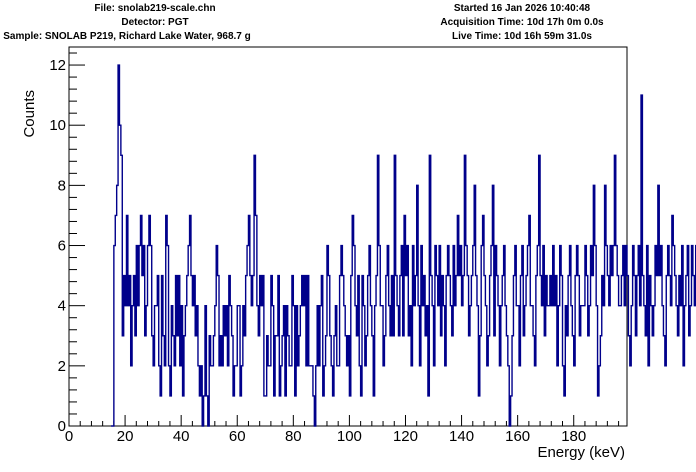 This screenshot has width=696, height=472. What do you see at coordinates (69, 436) in the screenshot?
I see `x-tick-label: 0` at bounding box center [69, 436].